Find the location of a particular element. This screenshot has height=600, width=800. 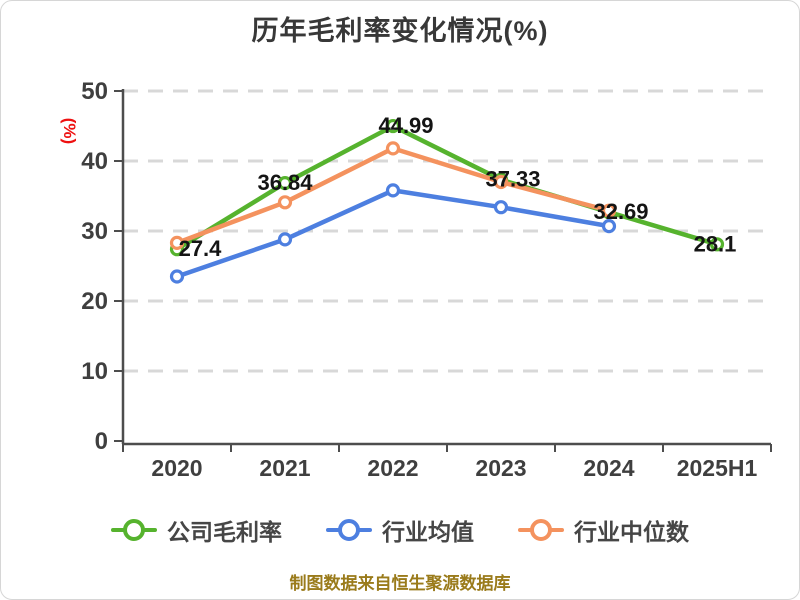

legend-label: 公司毛利率 is located at coordinates (224, 532).